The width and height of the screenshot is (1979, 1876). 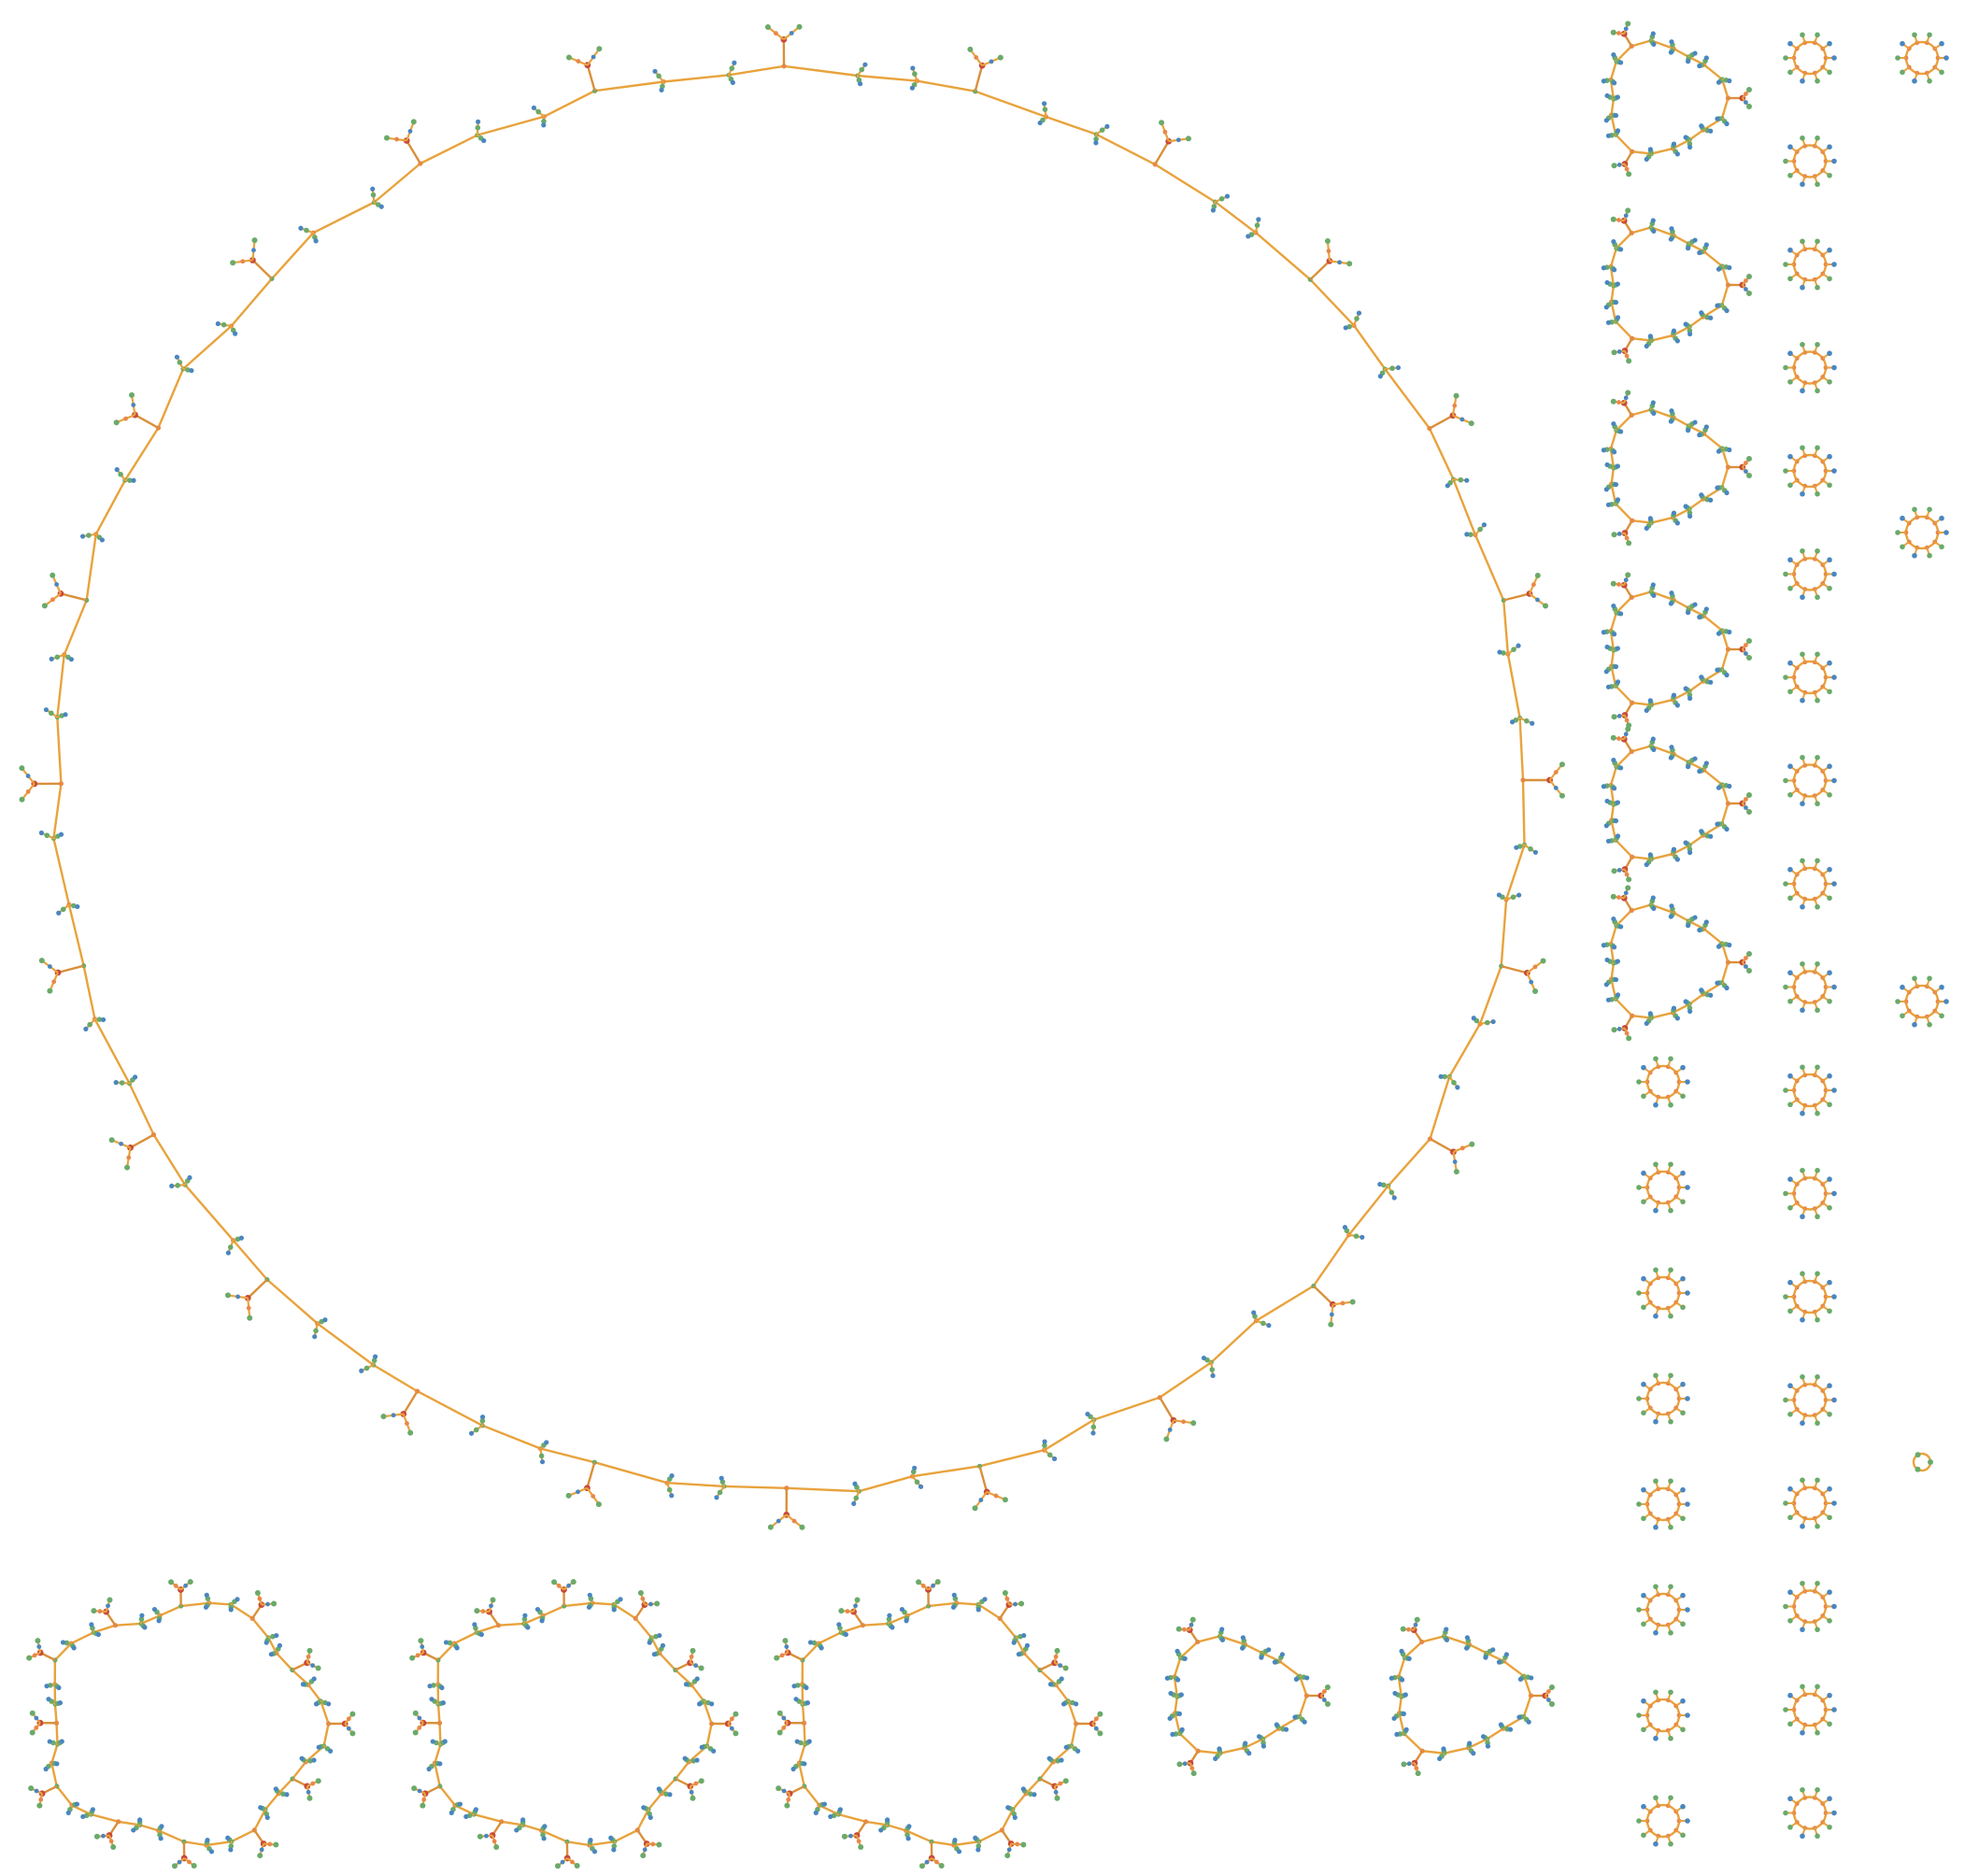 I want to click on tiny-ring-15-tip, so click(x=1818, y=1480).